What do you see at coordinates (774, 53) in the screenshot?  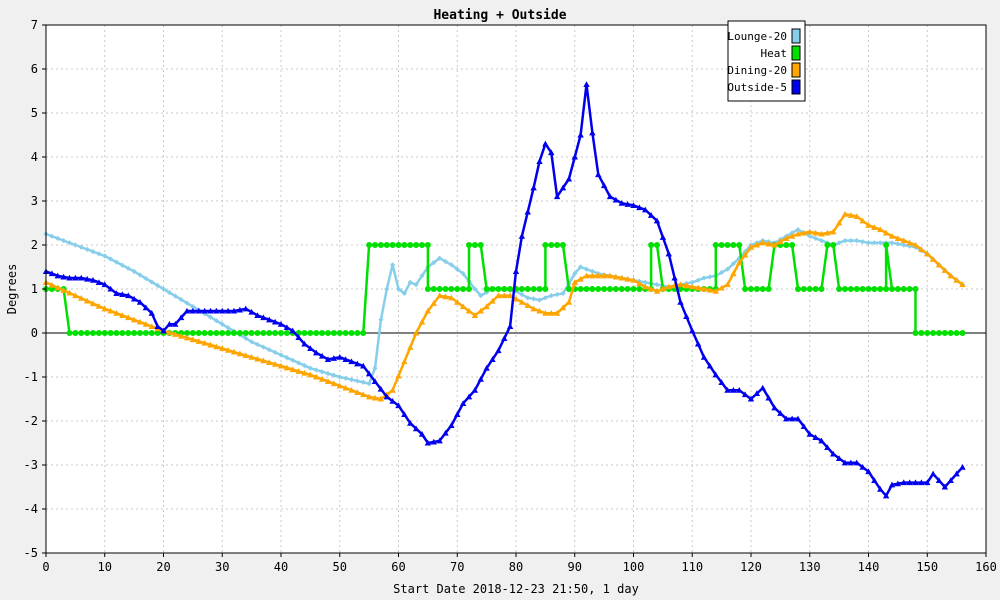 I see `legend-label: Heat` at bounding box center [774, 53].